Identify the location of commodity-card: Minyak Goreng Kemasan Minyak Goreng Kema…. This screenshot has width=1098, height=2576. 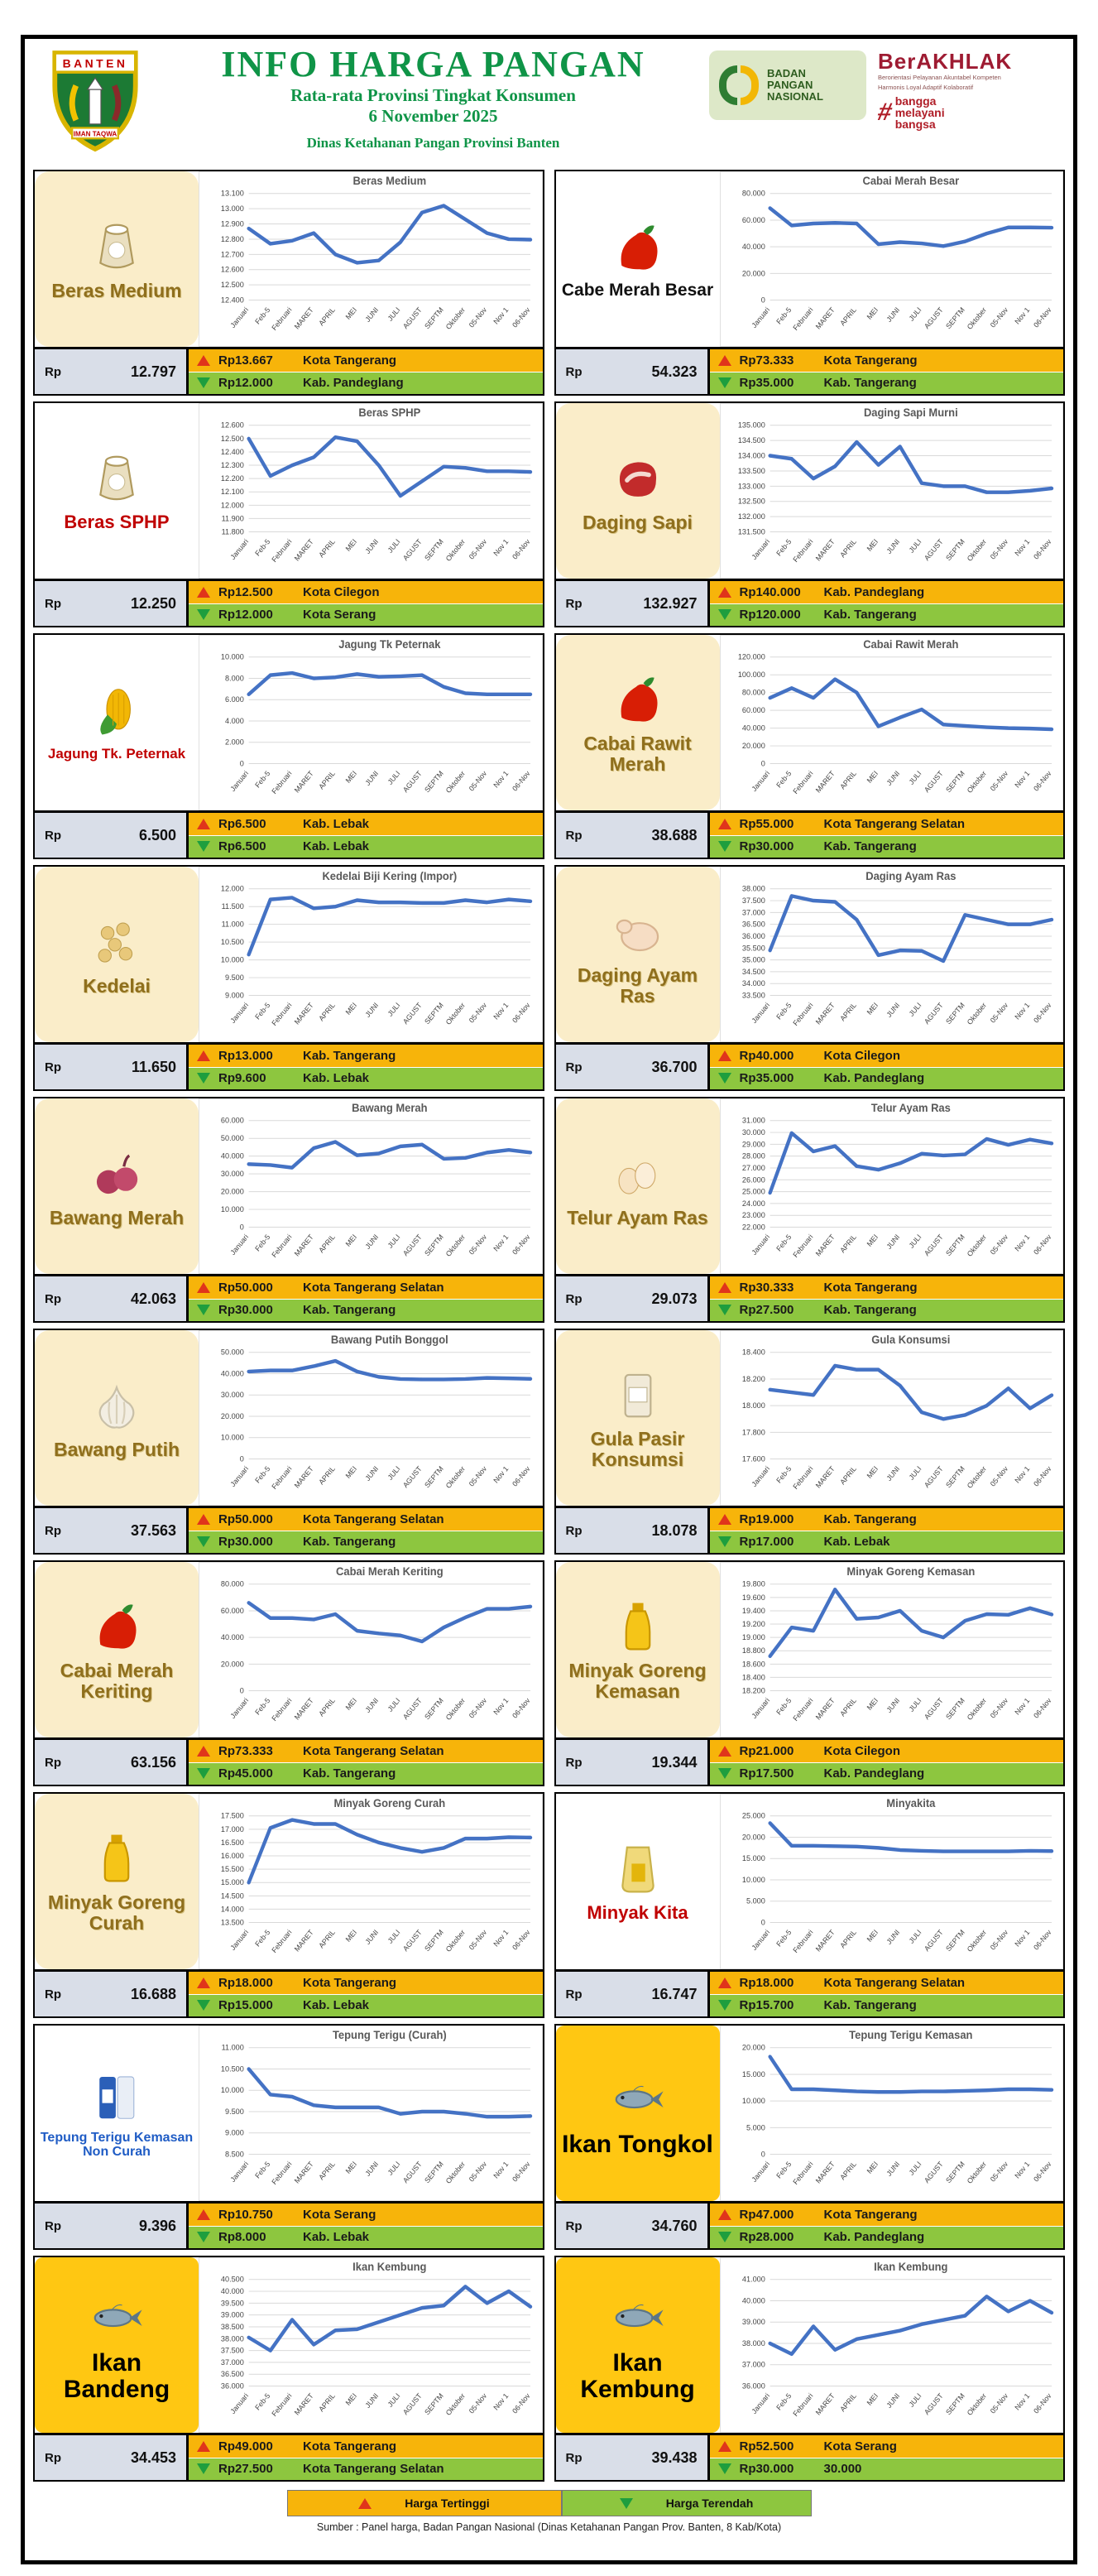
(809, 1673).